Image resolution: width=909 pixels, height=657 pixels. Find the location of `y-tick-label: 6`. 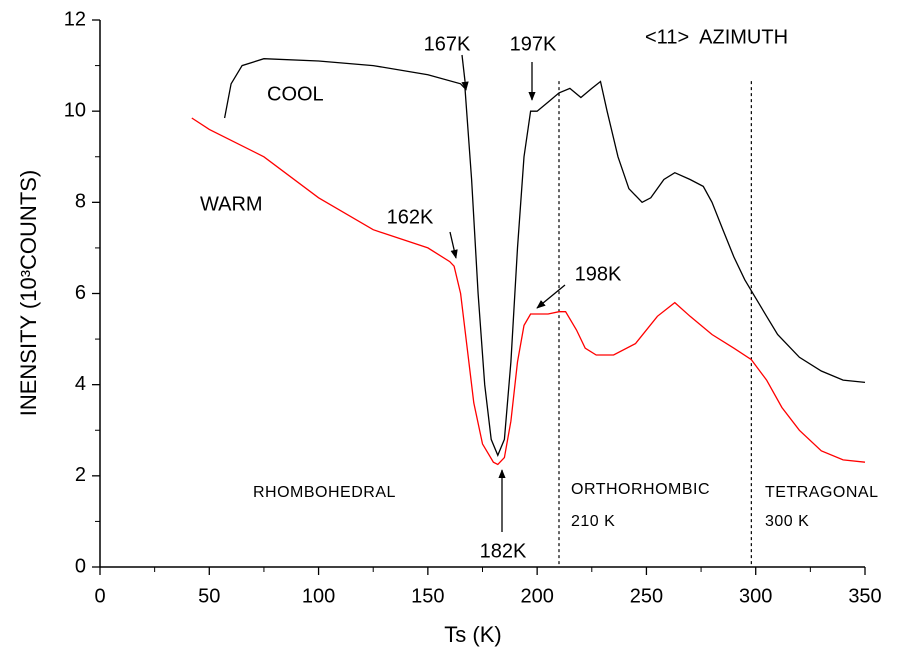

y-tick-label: 6 is located at coordinates (80, 293).